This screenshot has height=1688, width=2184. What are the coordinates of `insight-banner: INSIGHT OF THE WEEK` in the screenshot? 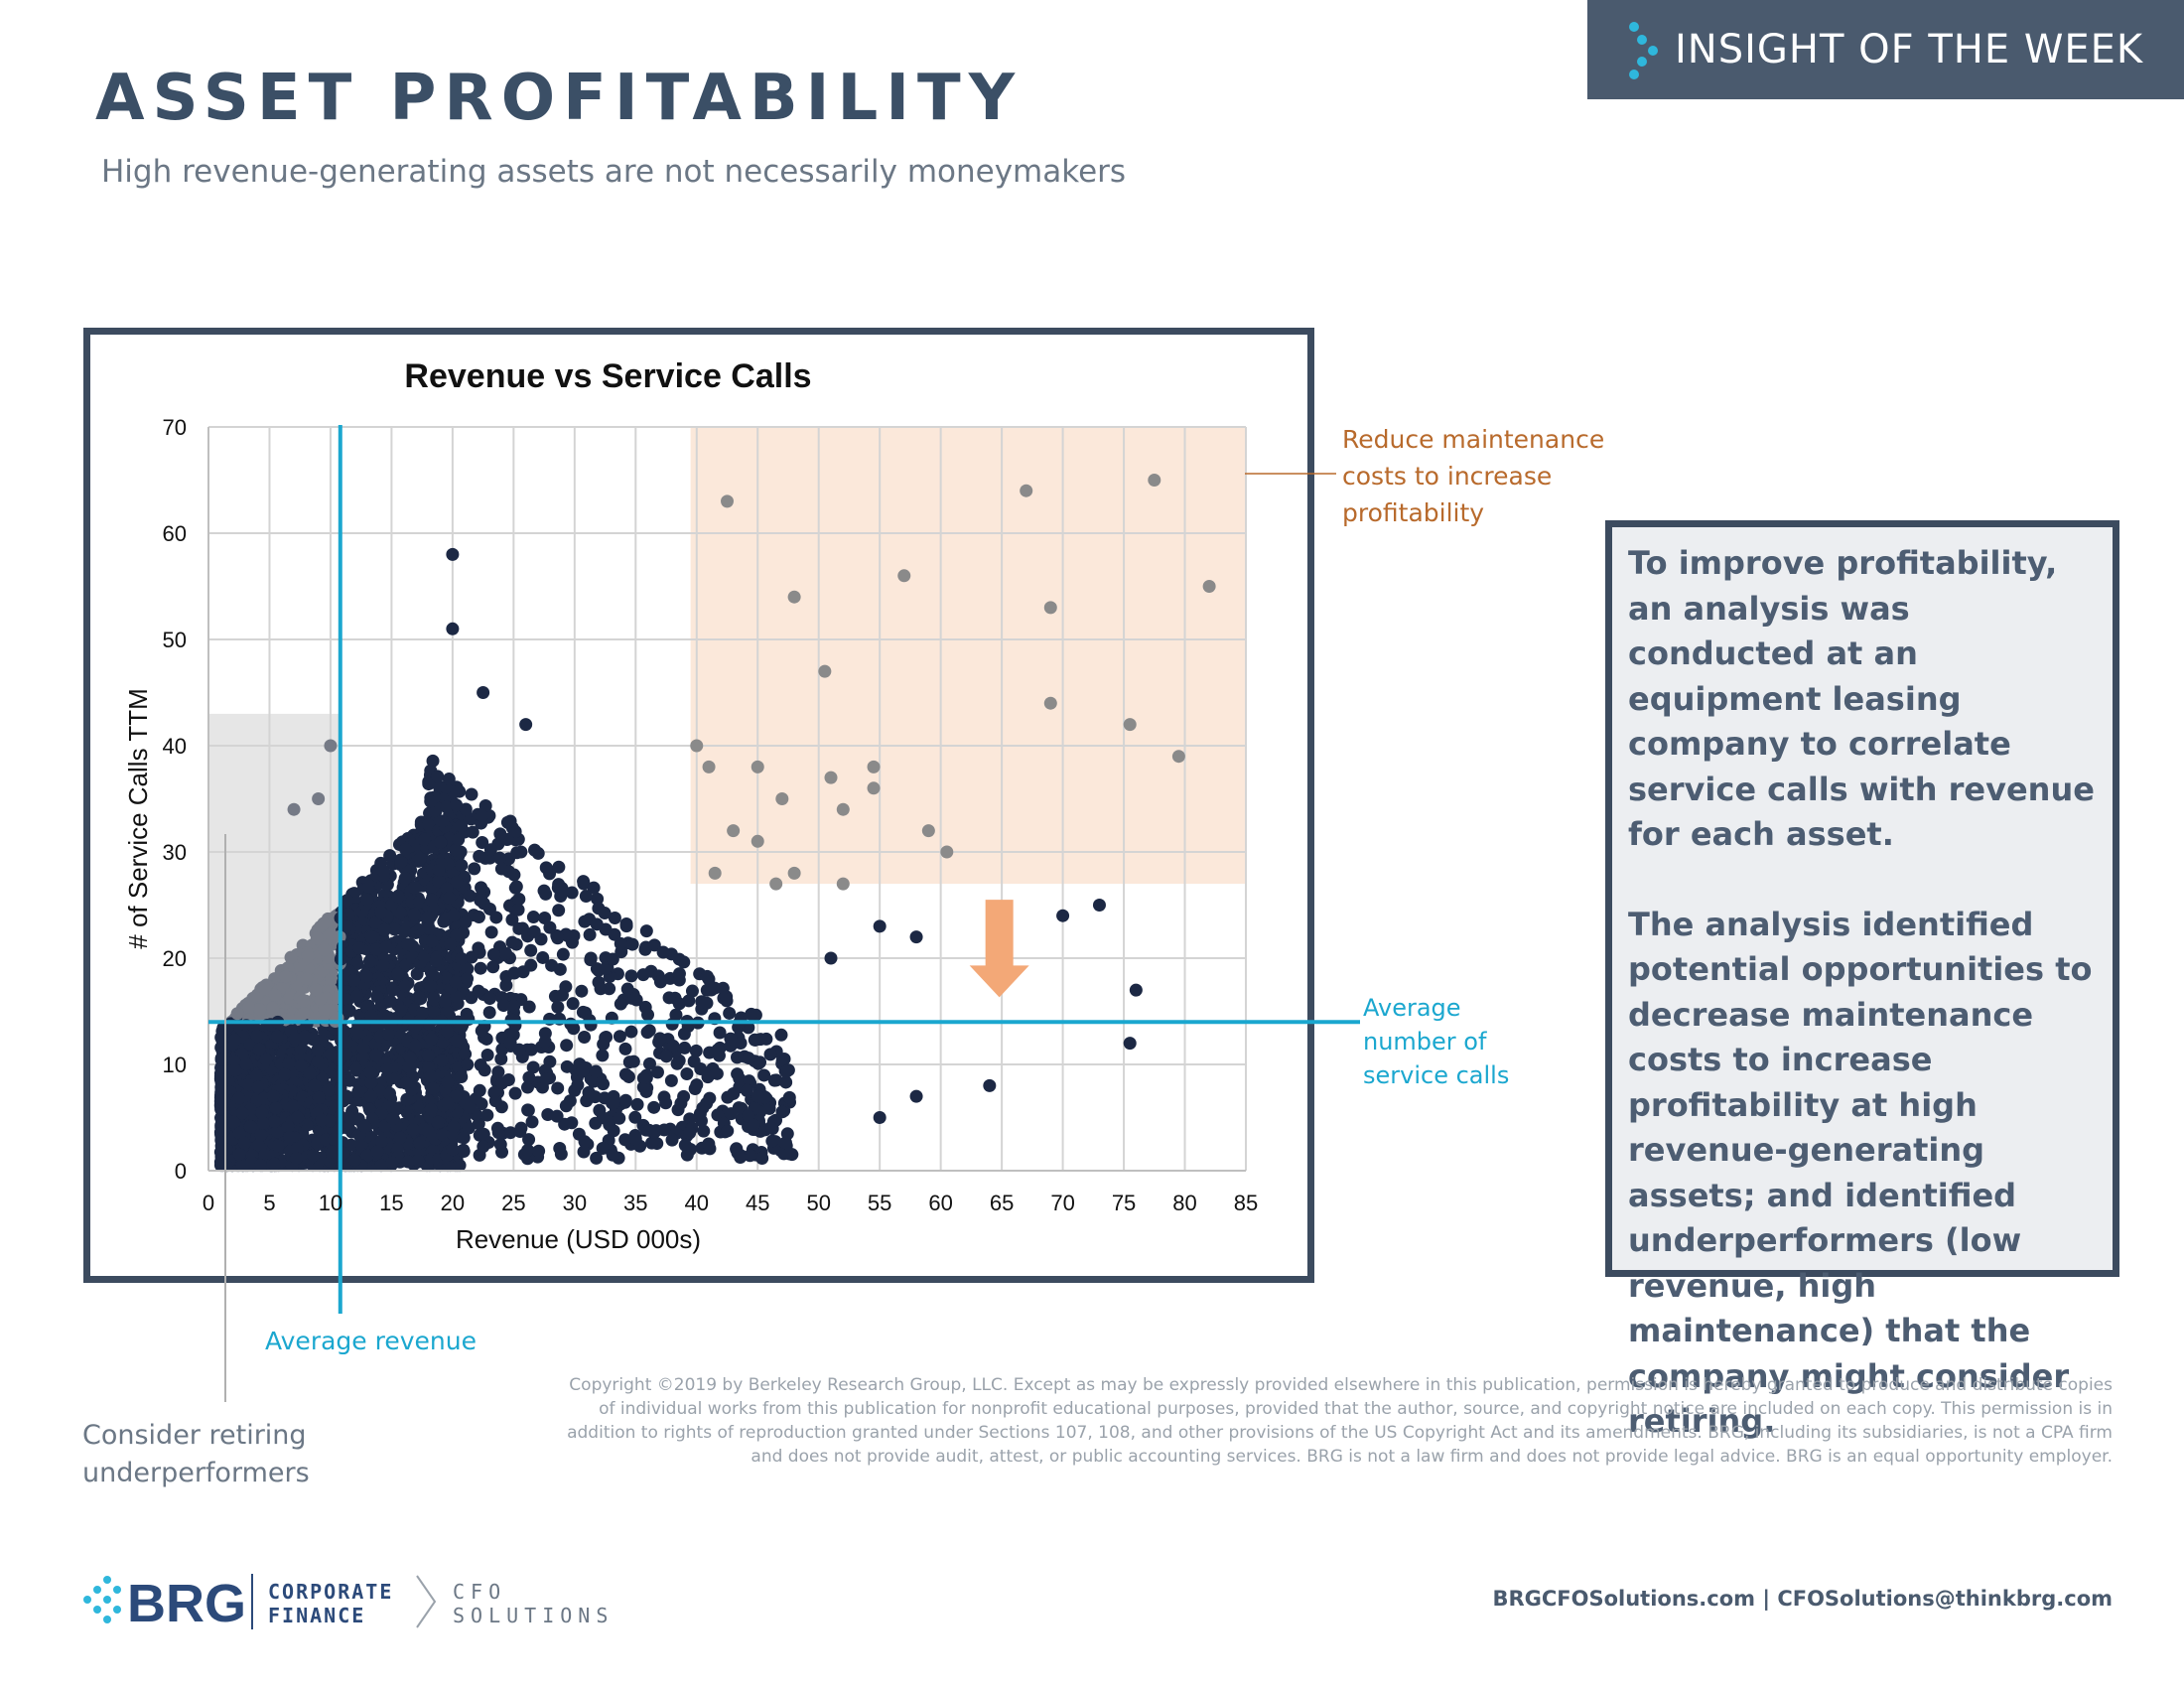 It's located at (1885, 49).